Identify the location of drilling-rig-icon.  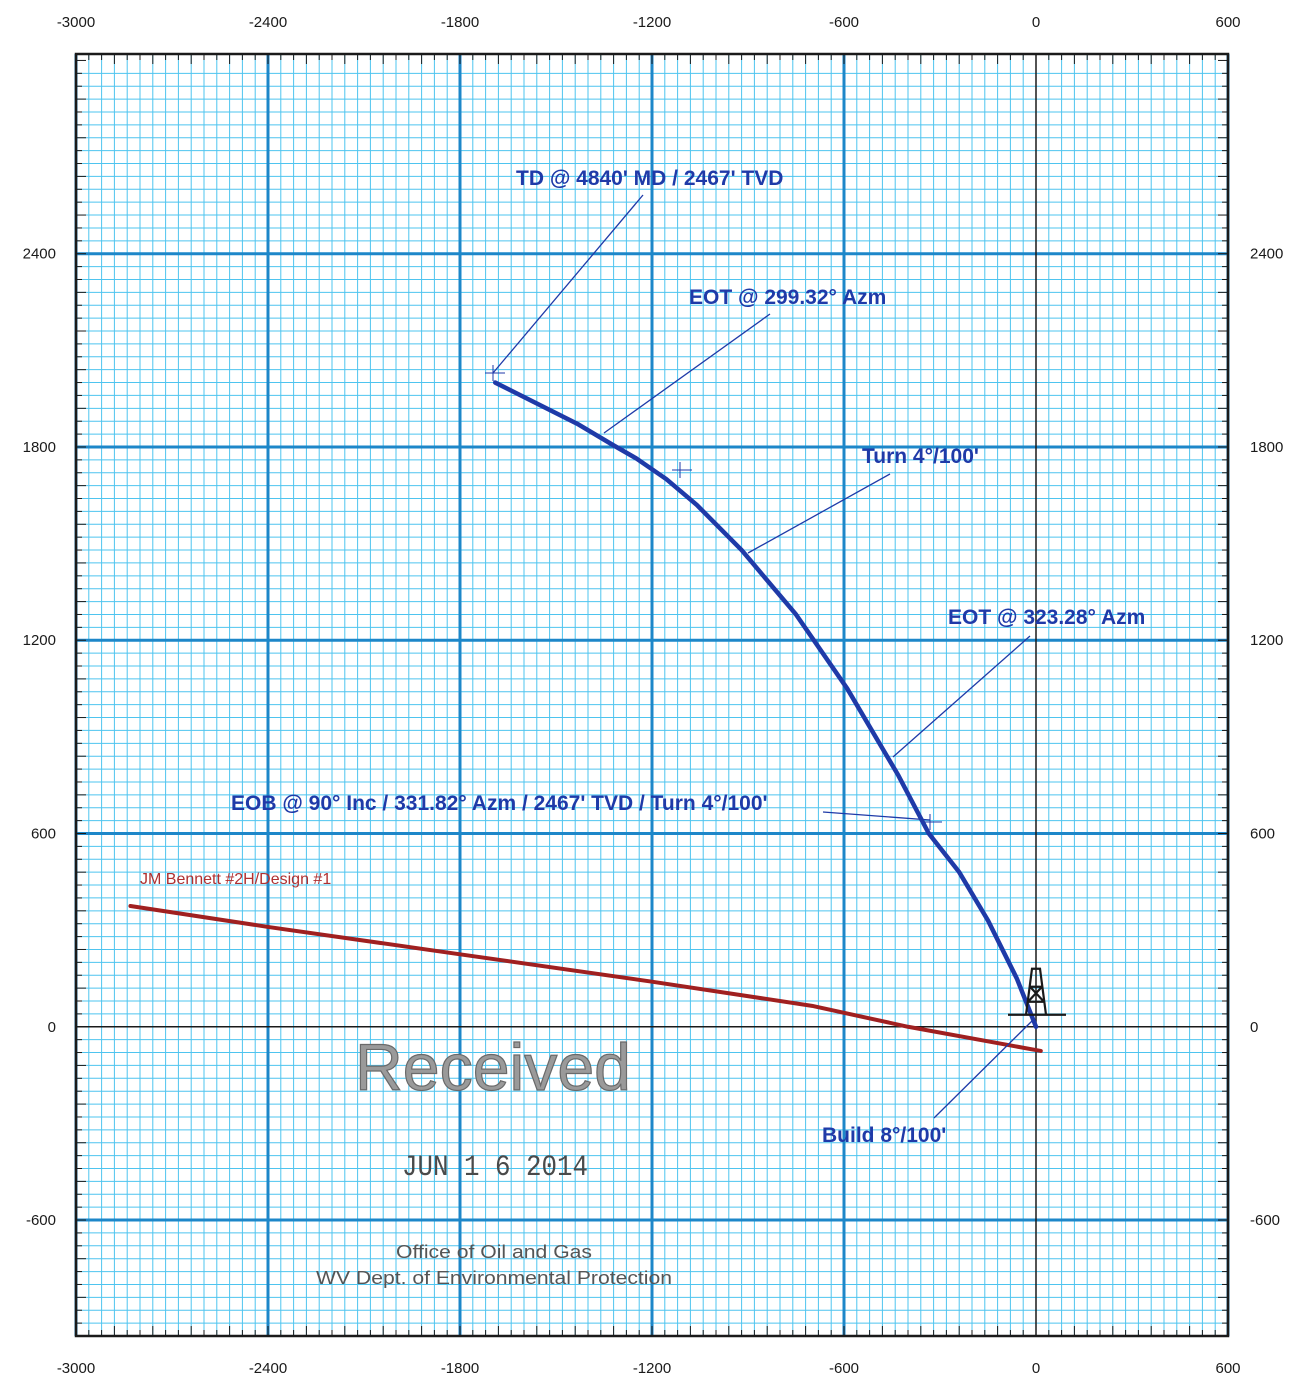
(1037, 991).